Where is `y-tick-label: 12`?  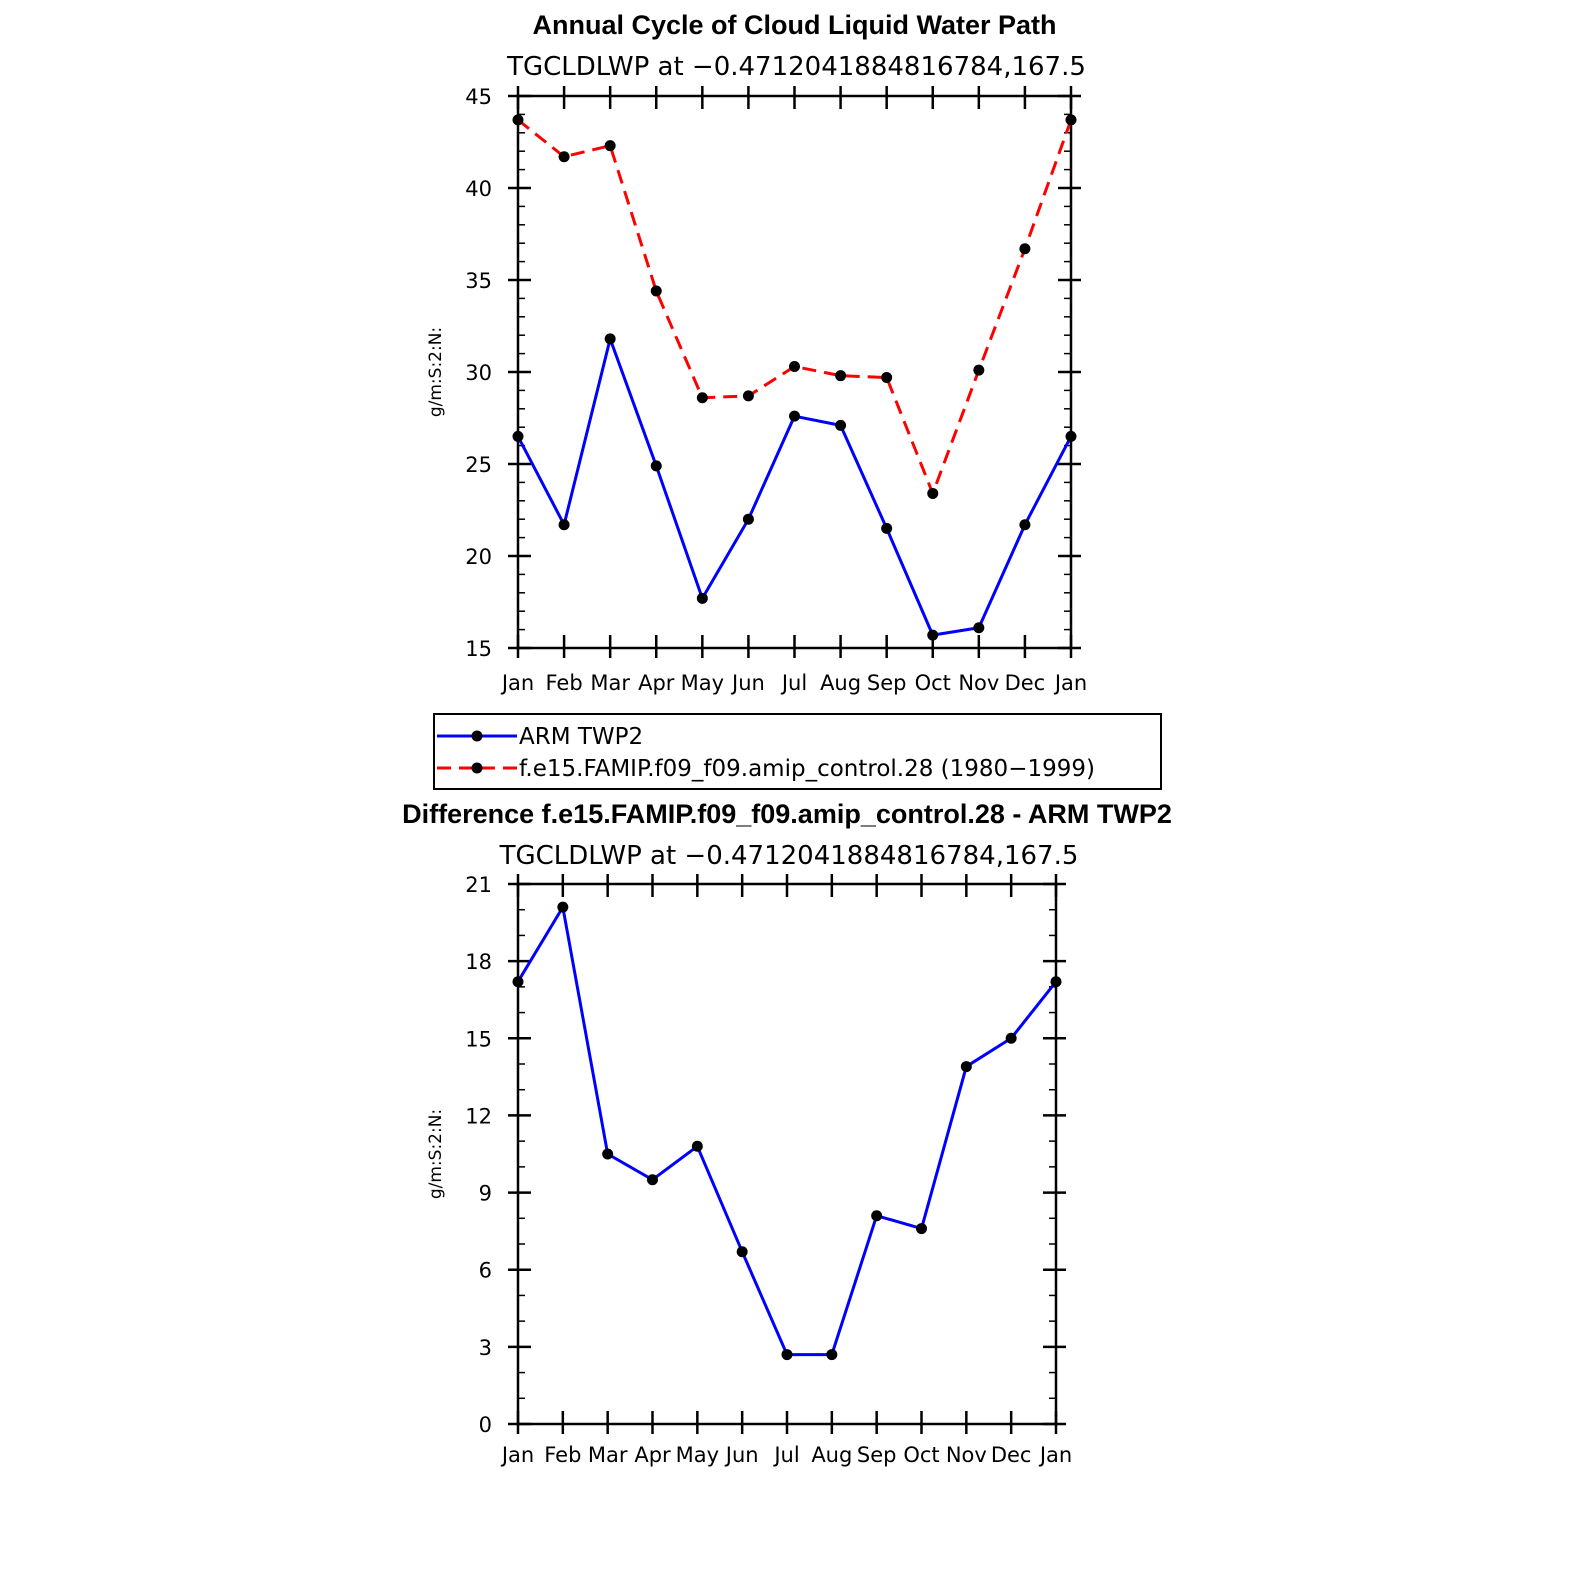
y-tick-label: 12 is located at coordinates (478, 1116).